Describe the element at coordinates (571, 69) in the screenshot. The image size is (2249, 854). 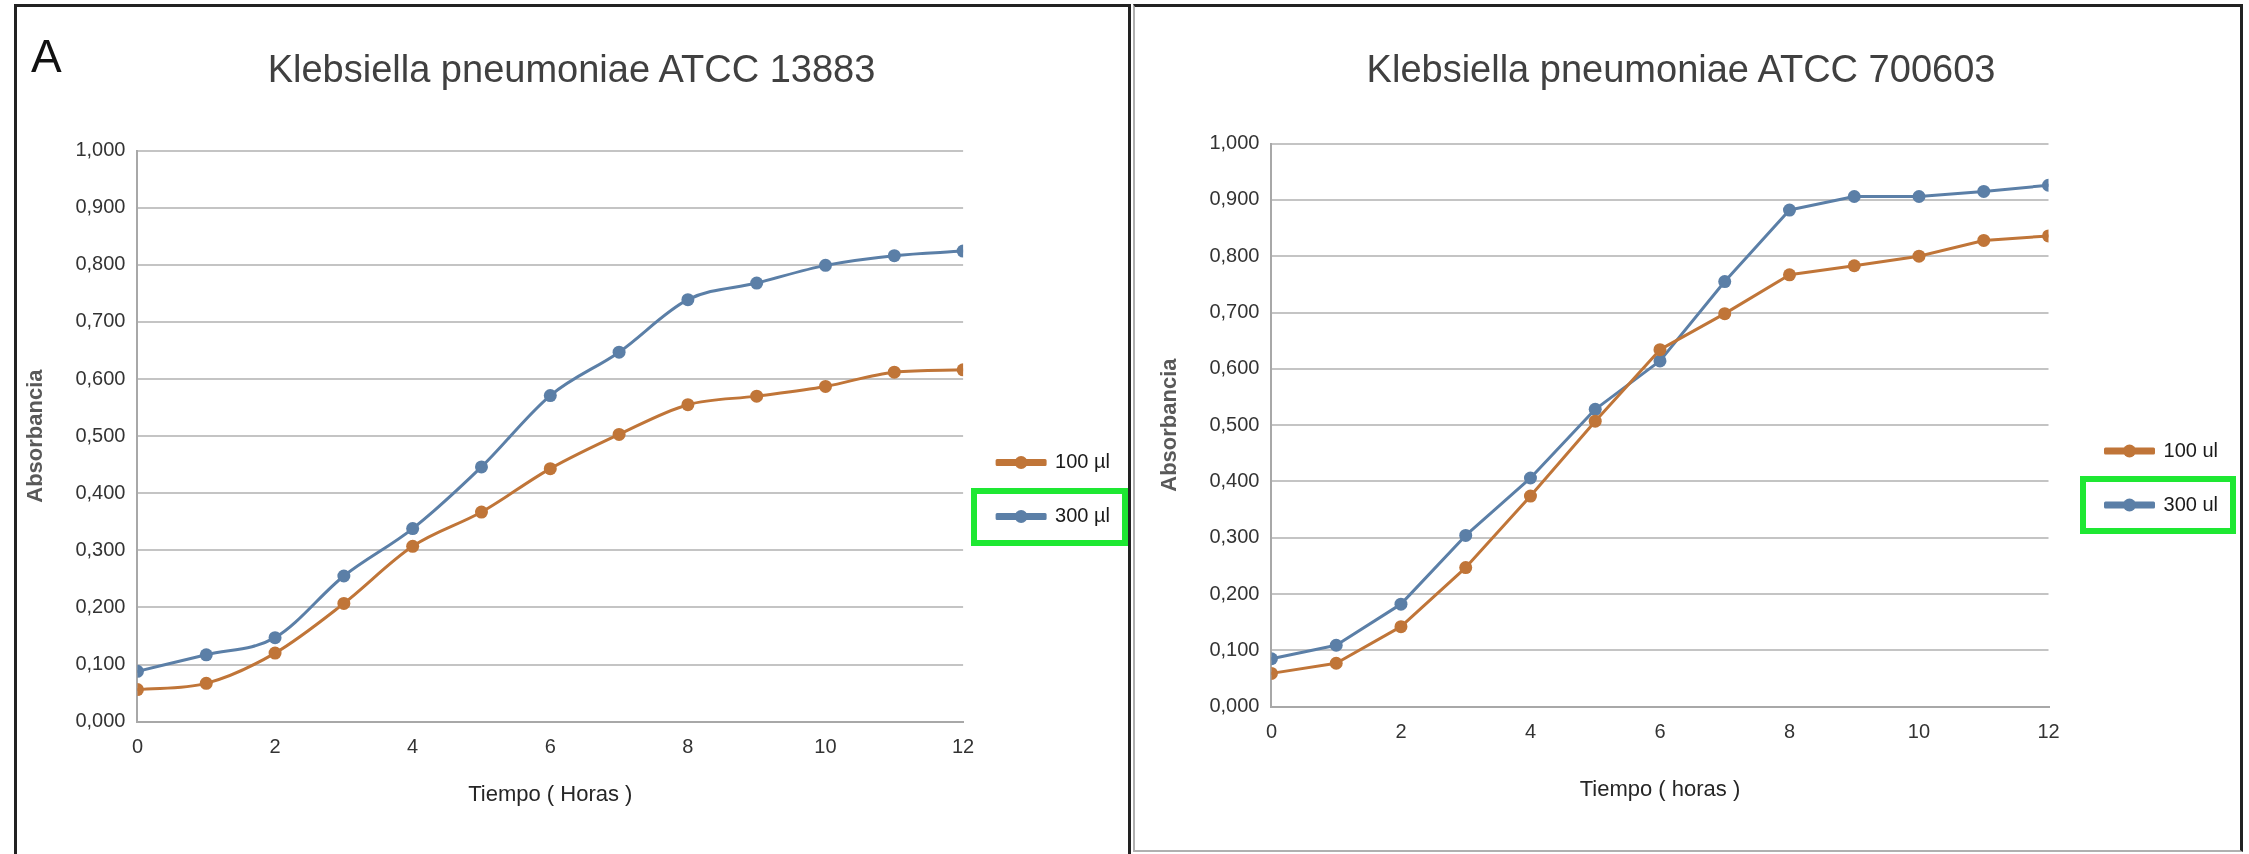
I see `chart-title: Klebsiella pneumoniae ATCC 13883` at that location.